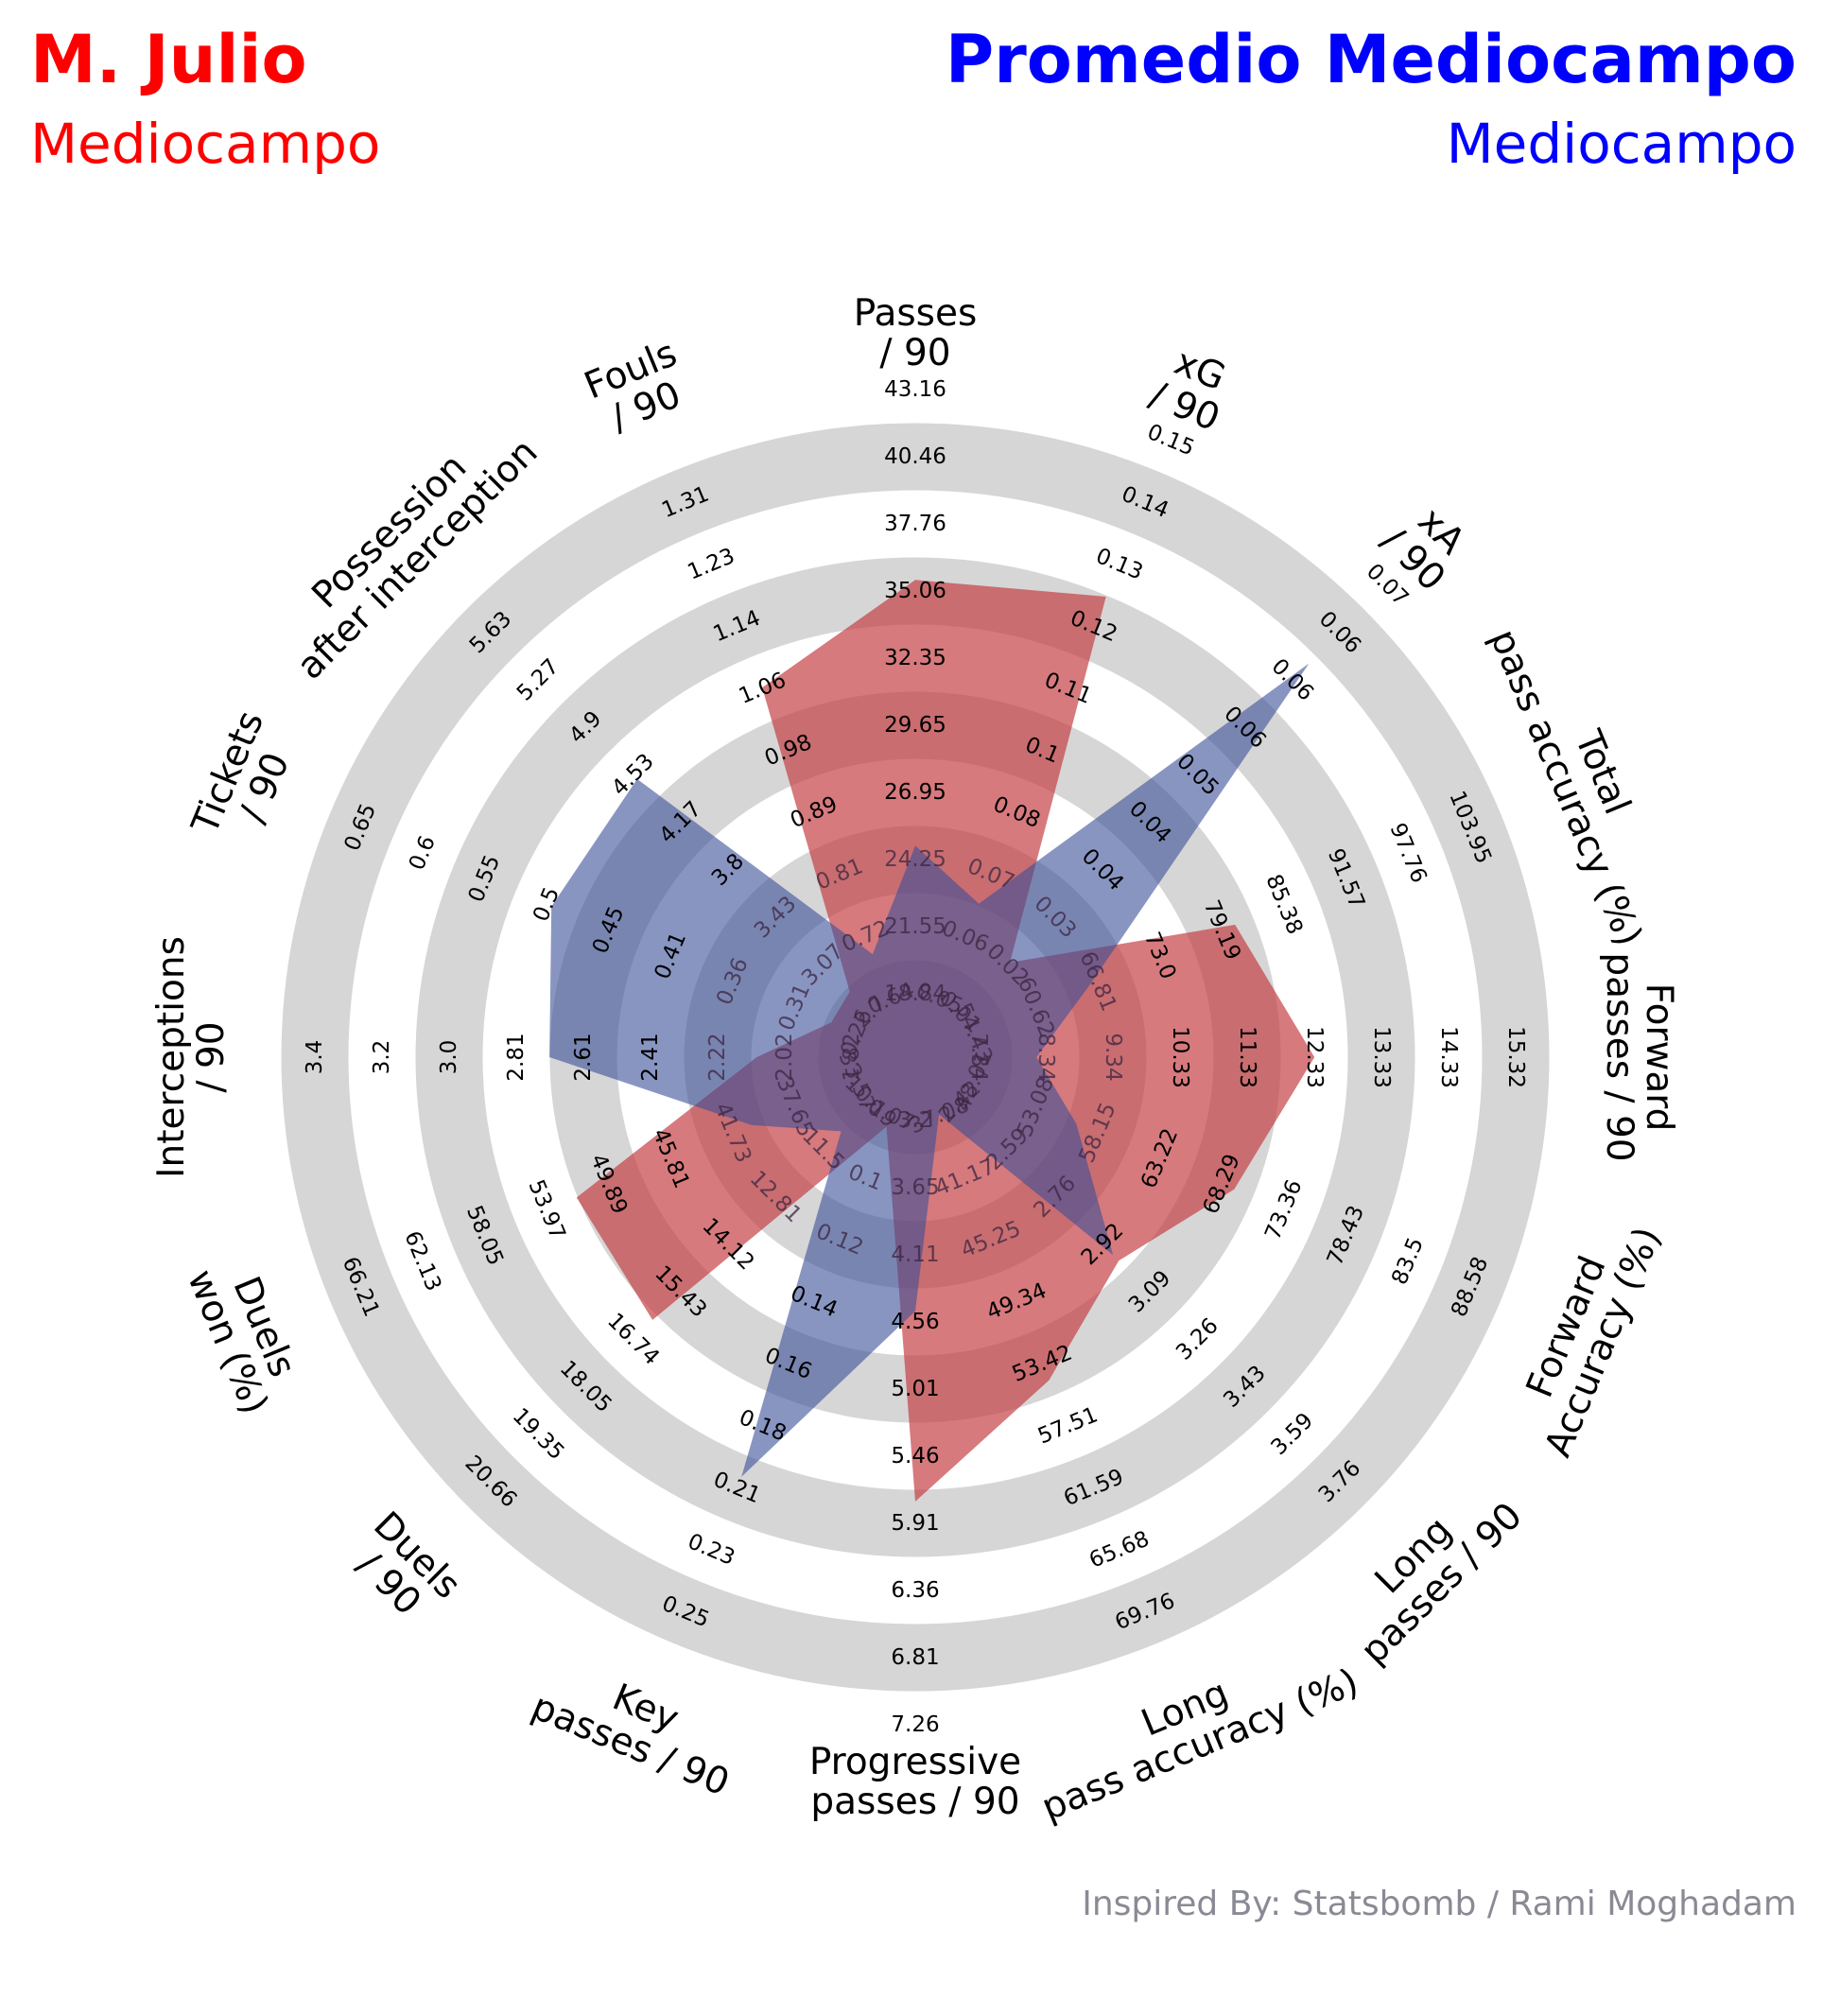  I want to click on tick-label: 21.55, so click(915, 926).